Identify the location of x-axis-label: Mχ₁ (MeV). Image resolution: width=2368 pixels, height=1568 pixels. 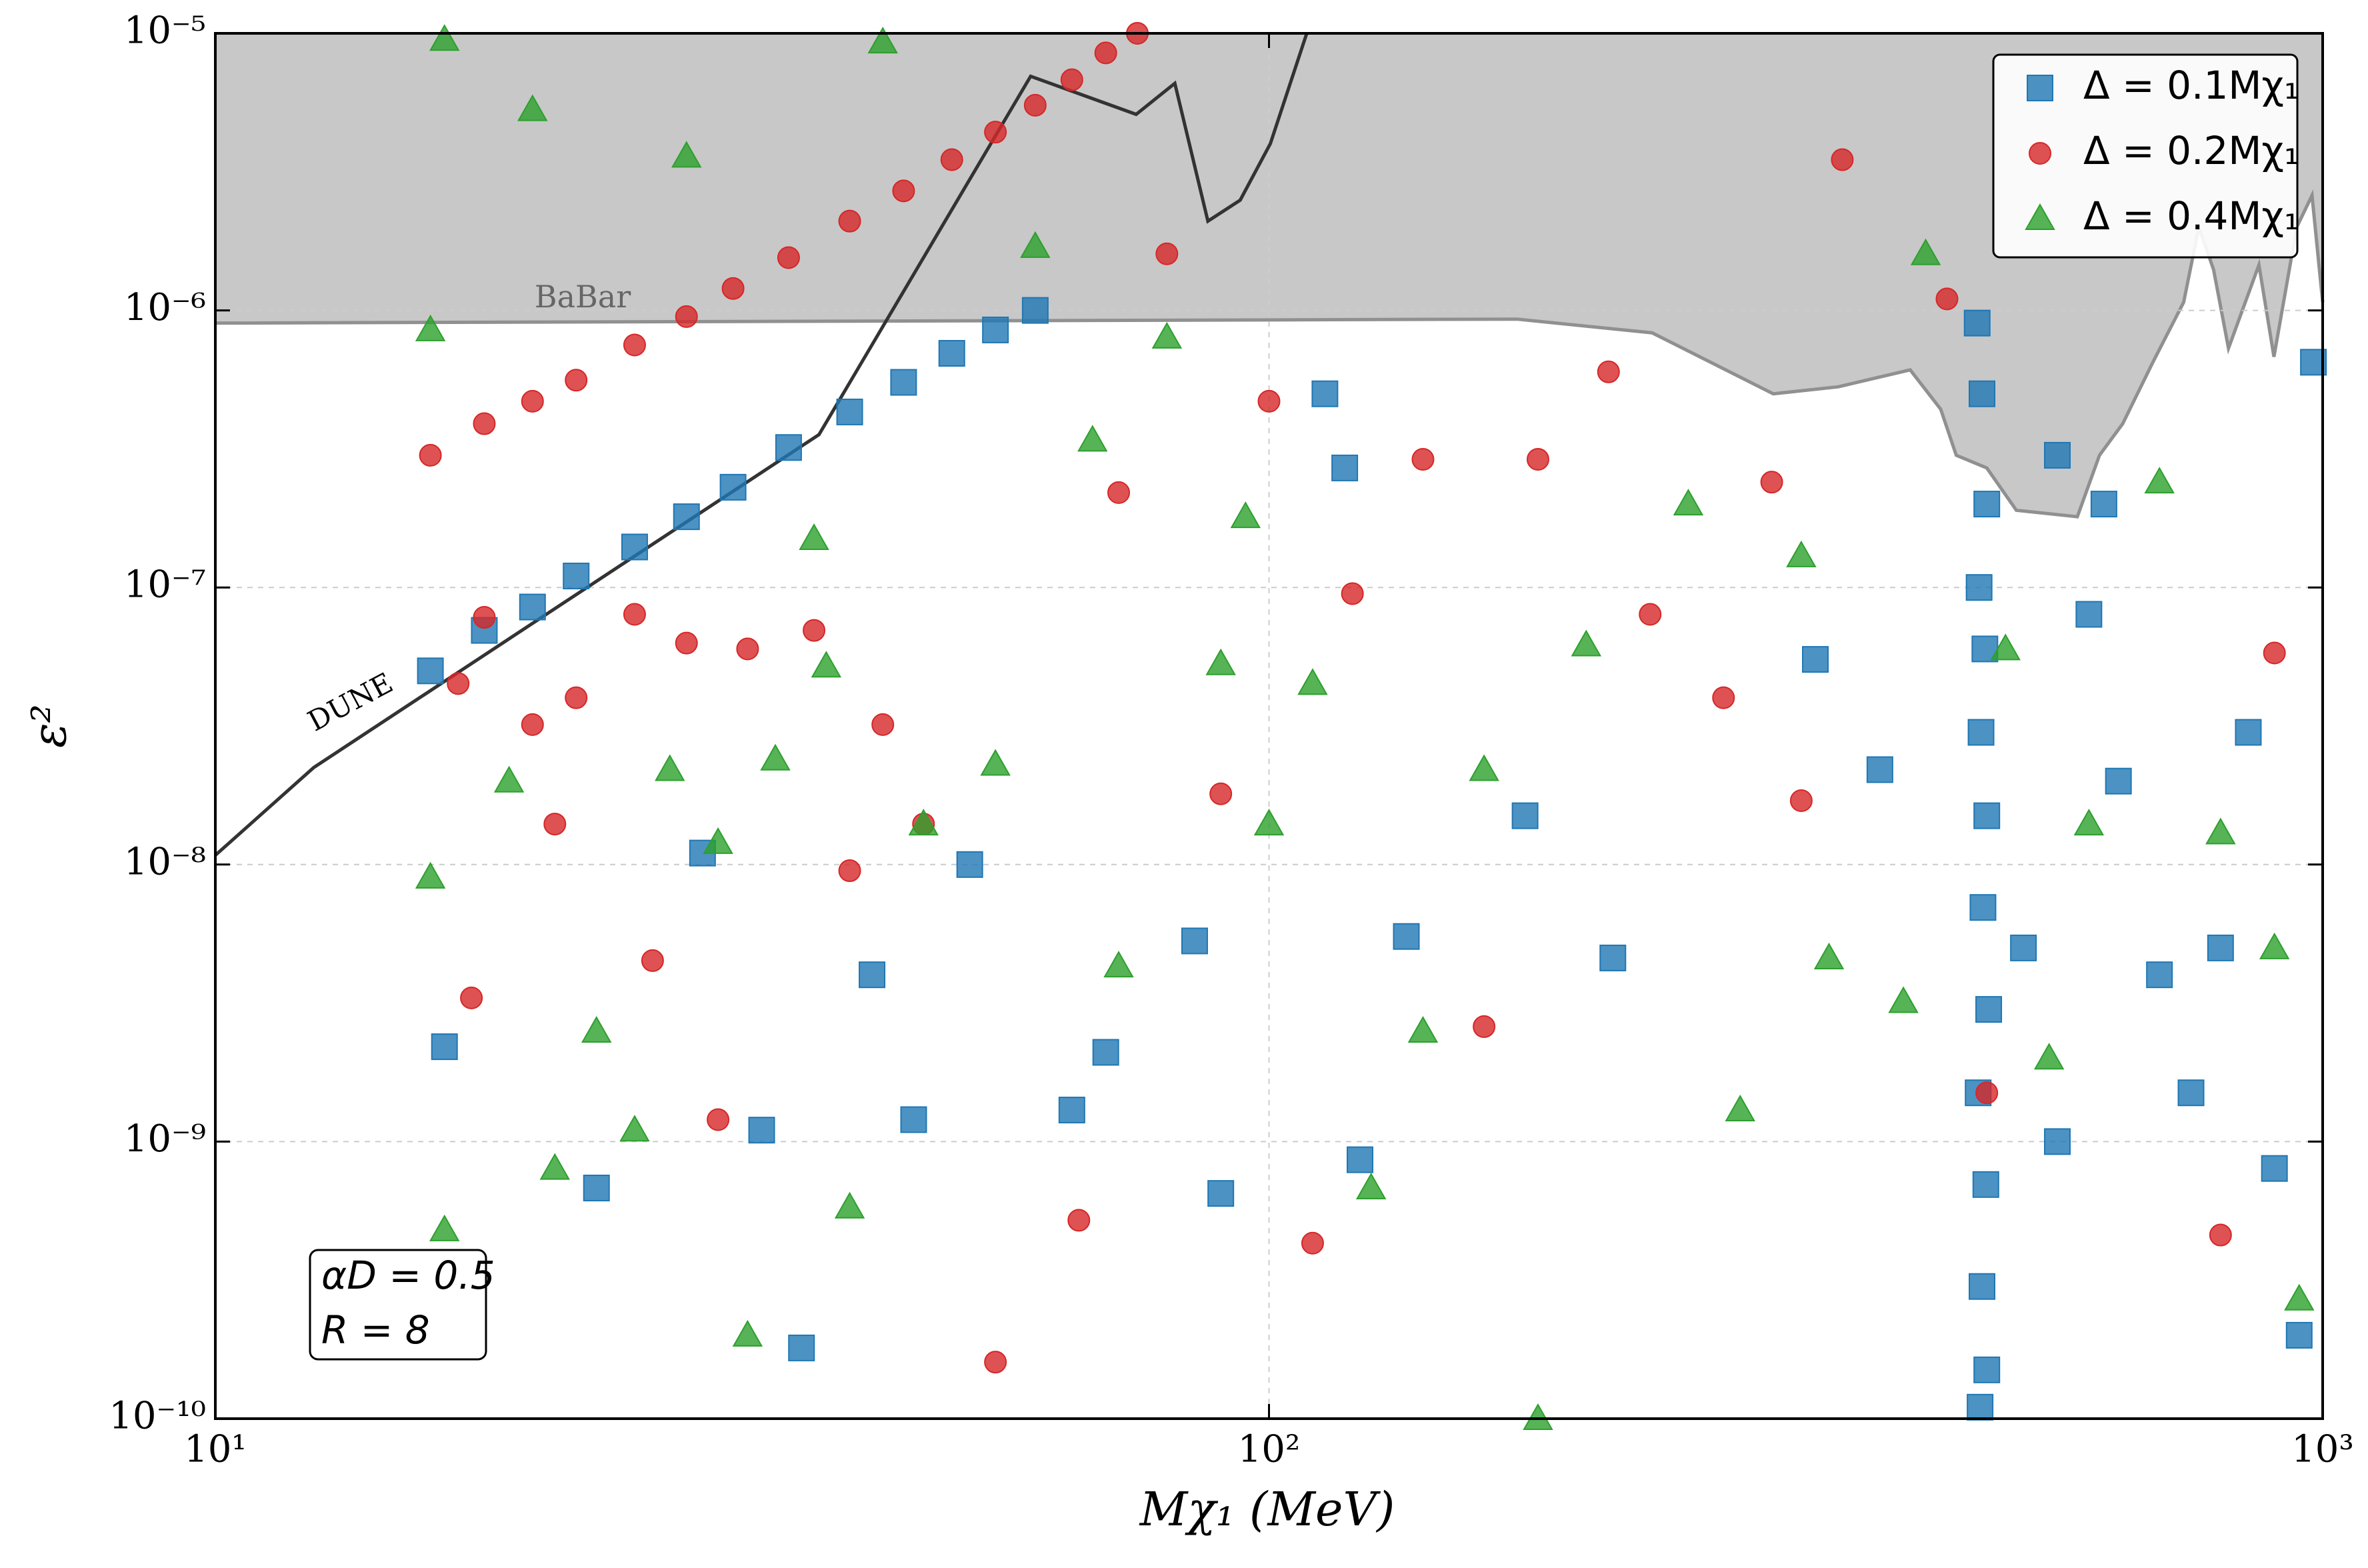
(1267, 1509).